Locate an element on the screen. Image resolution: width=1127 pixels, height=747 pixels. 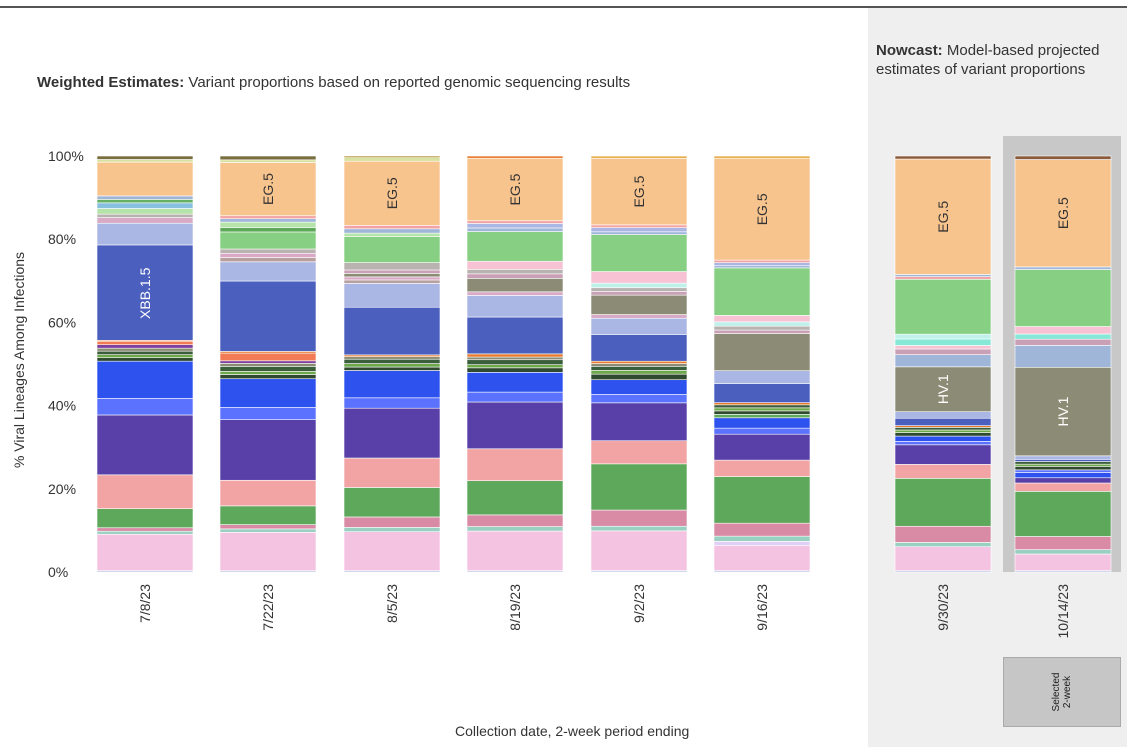
y-tick-label: 100% is located at coordinates (66, 156).